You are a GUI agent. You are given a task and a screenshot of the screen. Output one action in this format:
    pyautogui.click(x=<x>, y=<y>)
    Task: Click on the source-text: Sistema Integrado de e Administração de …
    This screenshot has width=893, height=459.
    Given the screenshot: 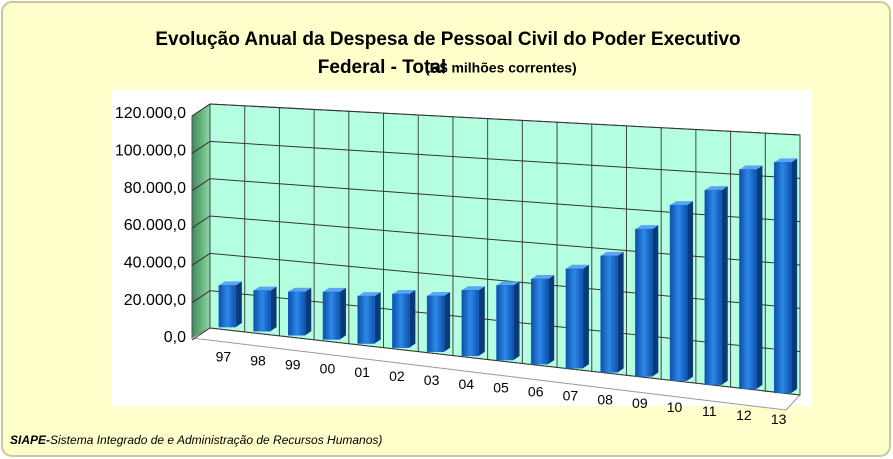 What is the action you would take?
    pyautogui.click(x=216, y=440)
    